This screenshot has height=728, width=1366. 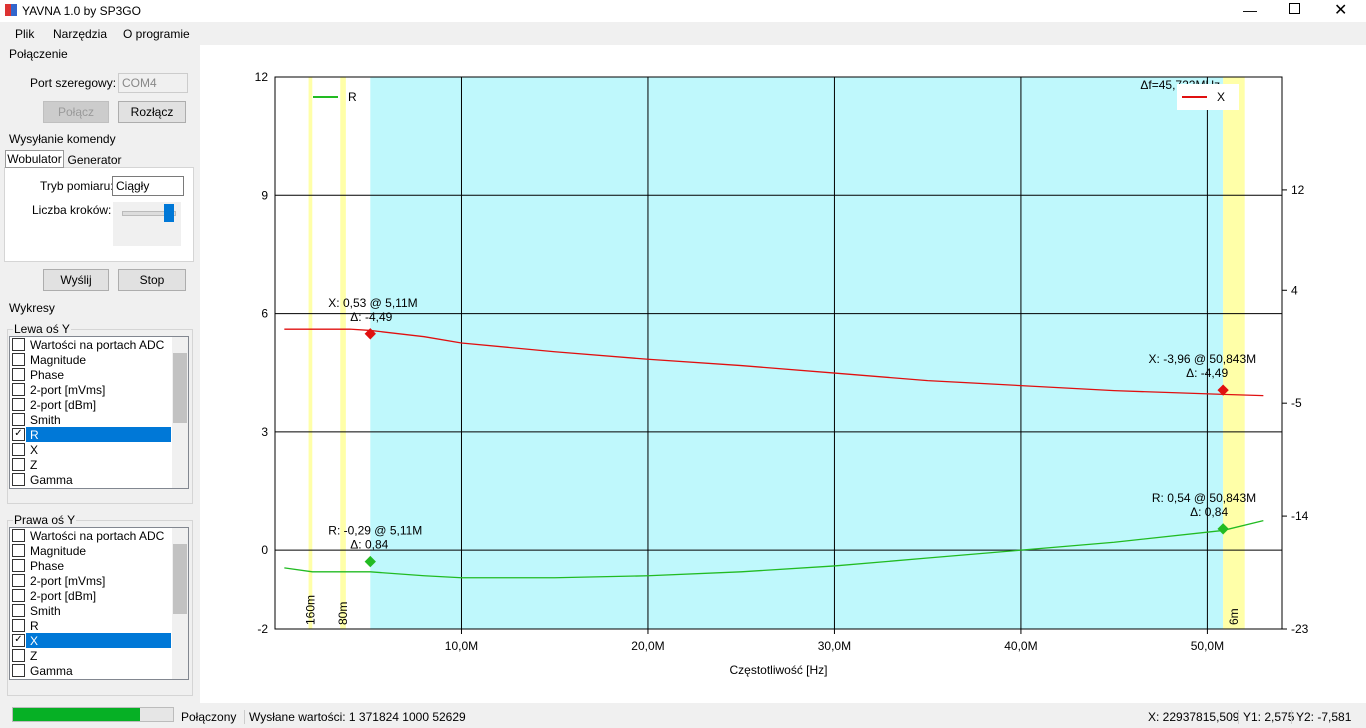 What do you see at coordinates (262, 629) in the screenshot?
I see `y-tick-label: -2` at bounding box center [262, 629].